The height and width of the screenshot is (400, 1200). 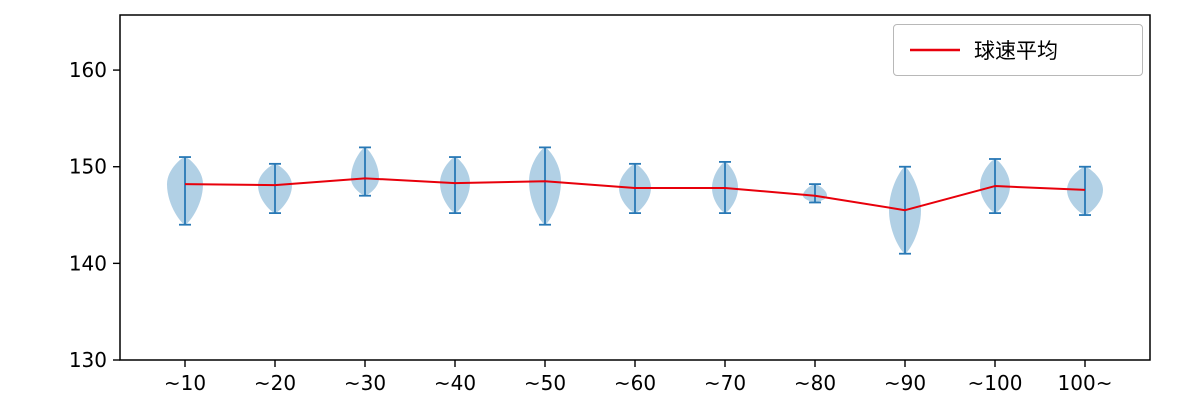 What do you see at coordinates (275, 383) in the screenshot?
I see `x-tick-label: ~20` at bounding box center [275, 383].